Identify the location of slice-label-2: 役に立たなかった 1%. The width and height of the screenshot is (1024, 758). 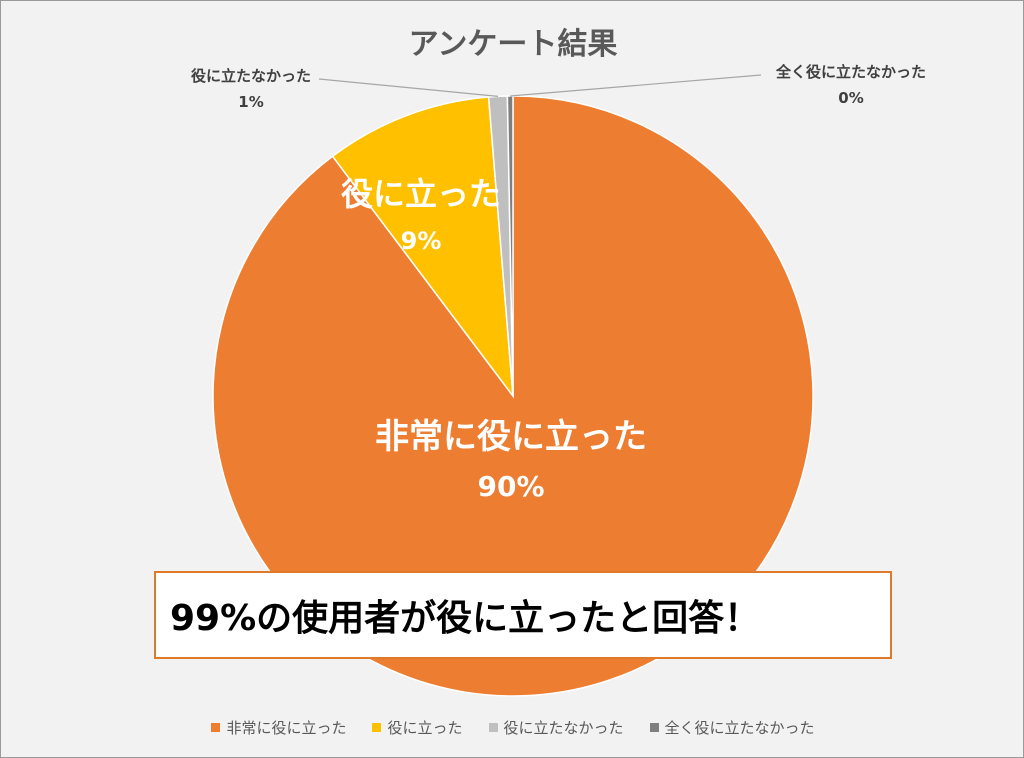
(251, 89).